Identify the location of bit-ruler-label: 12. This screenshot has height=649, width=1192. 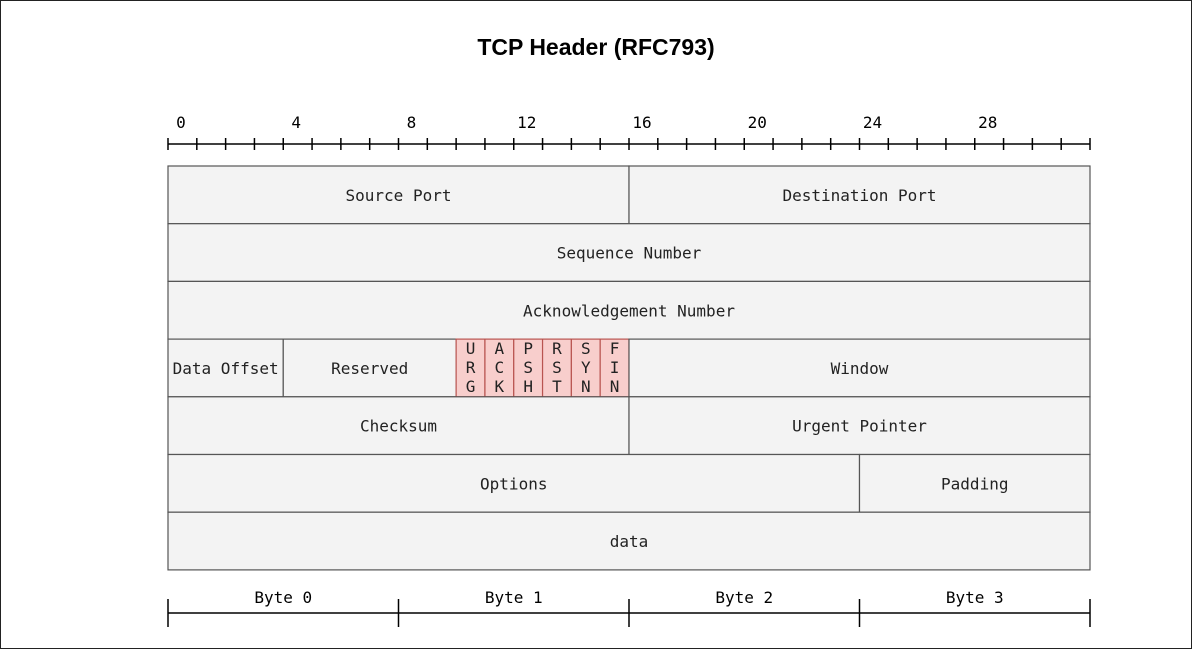
(526, 122).